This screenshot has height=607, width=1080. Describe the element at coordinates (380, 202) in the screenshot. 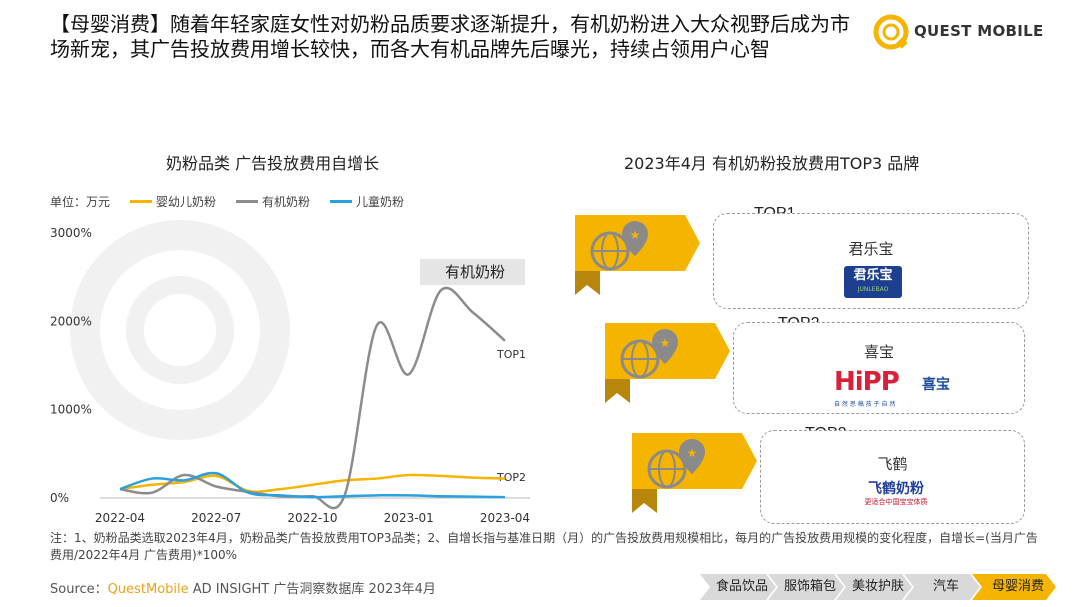

I see `legend-label-child: 儿童奶粉` at that location.